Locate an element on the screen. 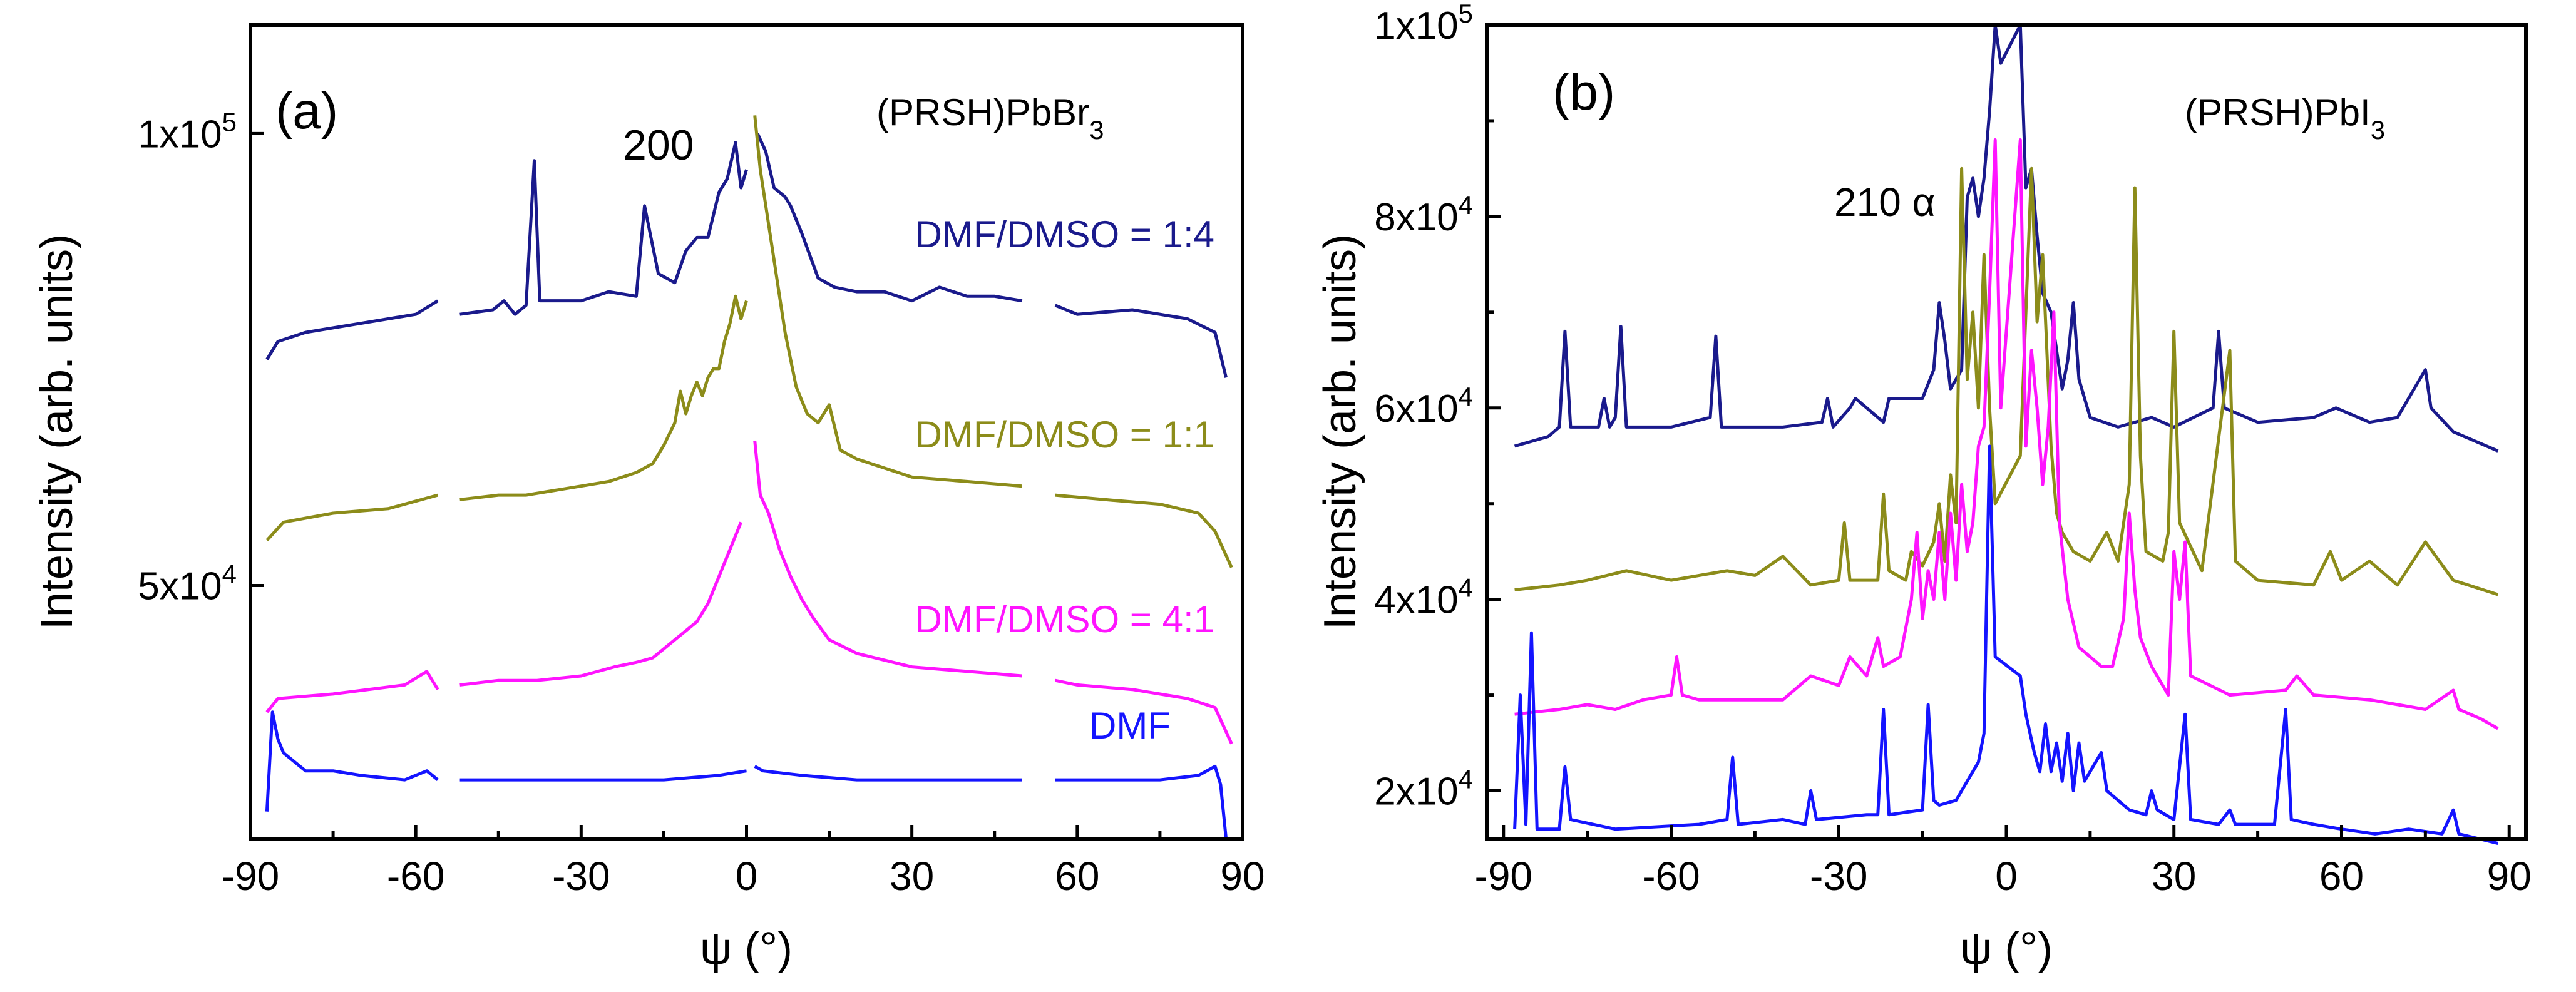  panel-a-y-tick-exponent-0: 4 is located at coordinates (229, 574).